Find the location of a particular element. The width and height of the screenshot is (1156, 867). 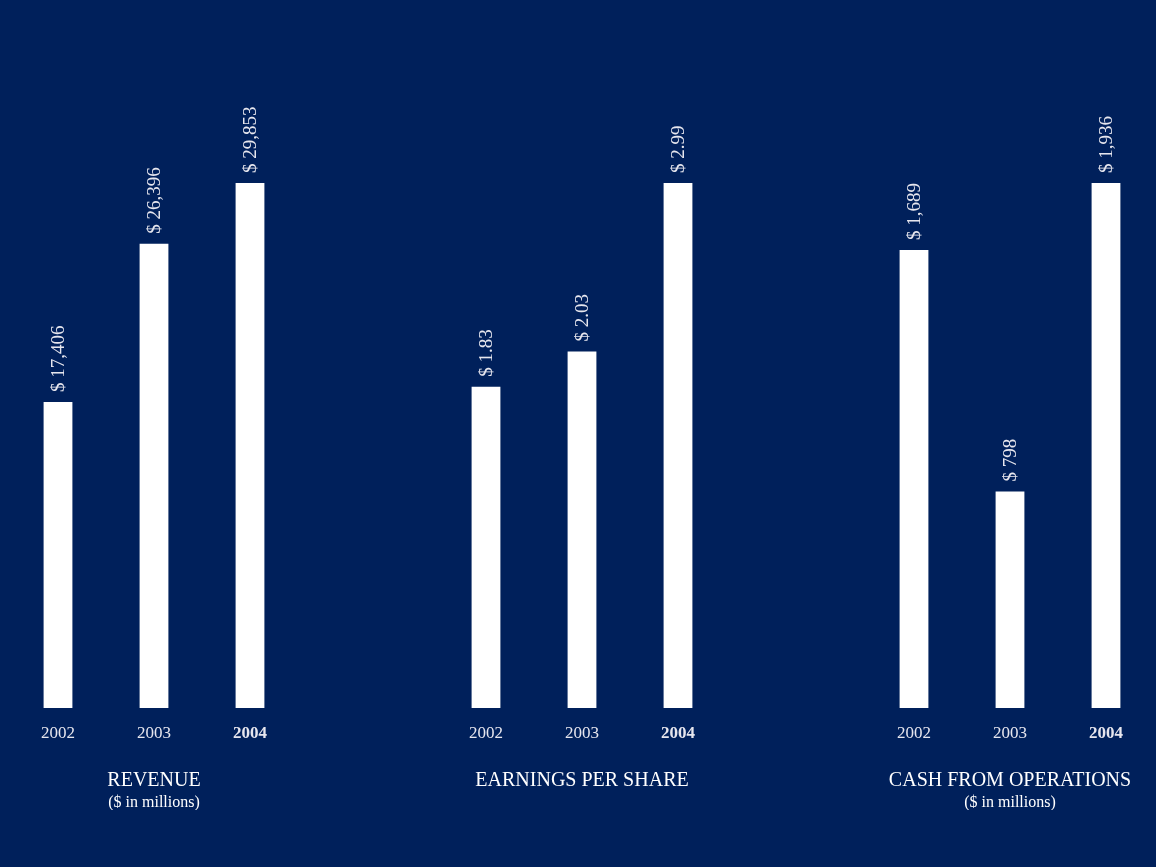

data-label: $ 29,853 is located at coordinates (249, 139).